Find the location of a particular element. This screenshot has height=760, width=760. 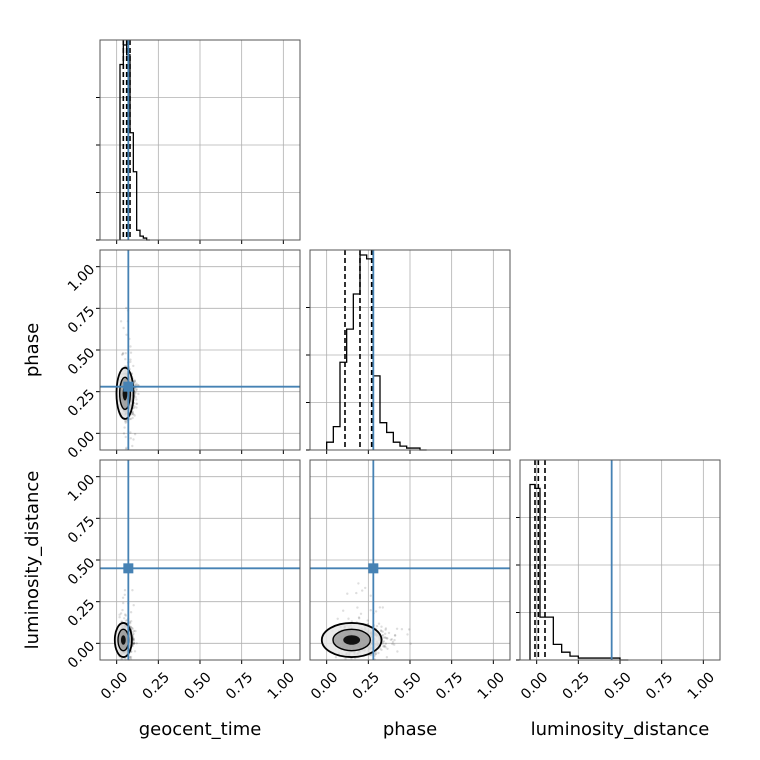

panel-hist-phase is located at coordinates (408, 351).